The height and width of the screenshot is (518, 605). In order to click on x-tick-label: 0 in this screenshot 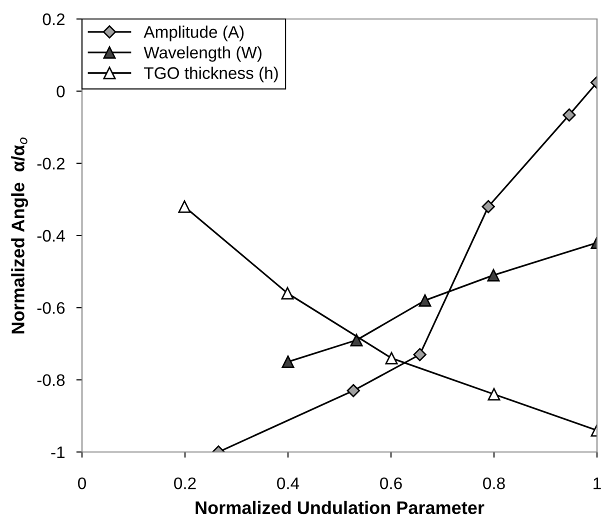, I will do `click(82, 483)`.